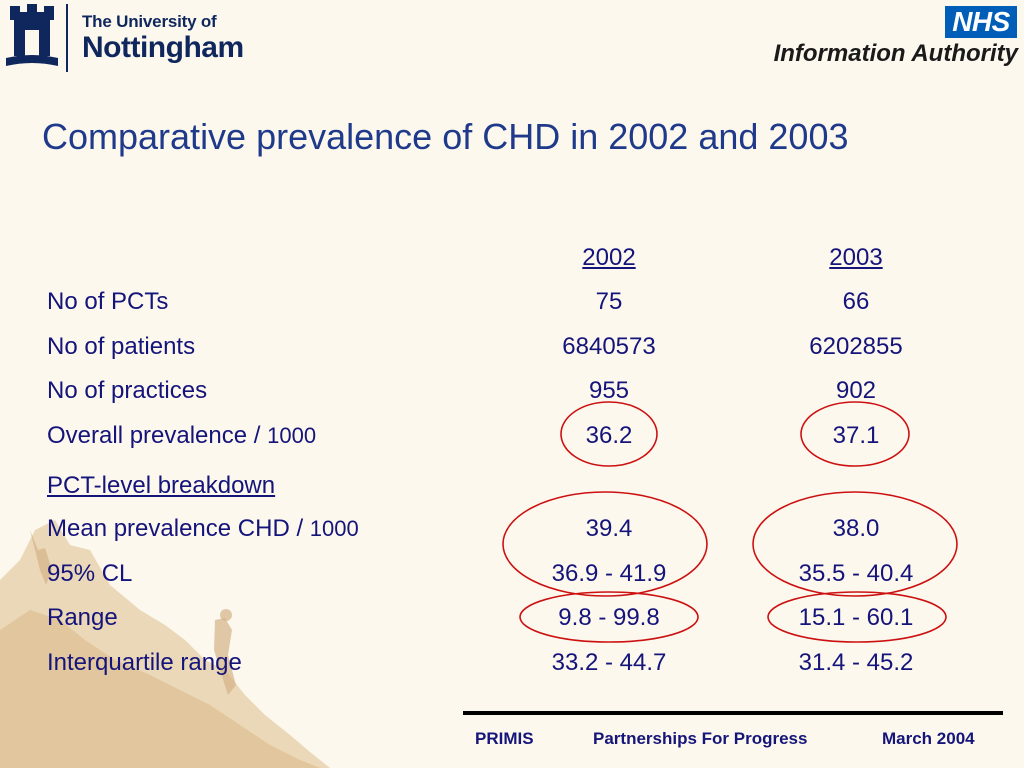  I want to click on value-patients-2002: 6840573, so click(609, 346).